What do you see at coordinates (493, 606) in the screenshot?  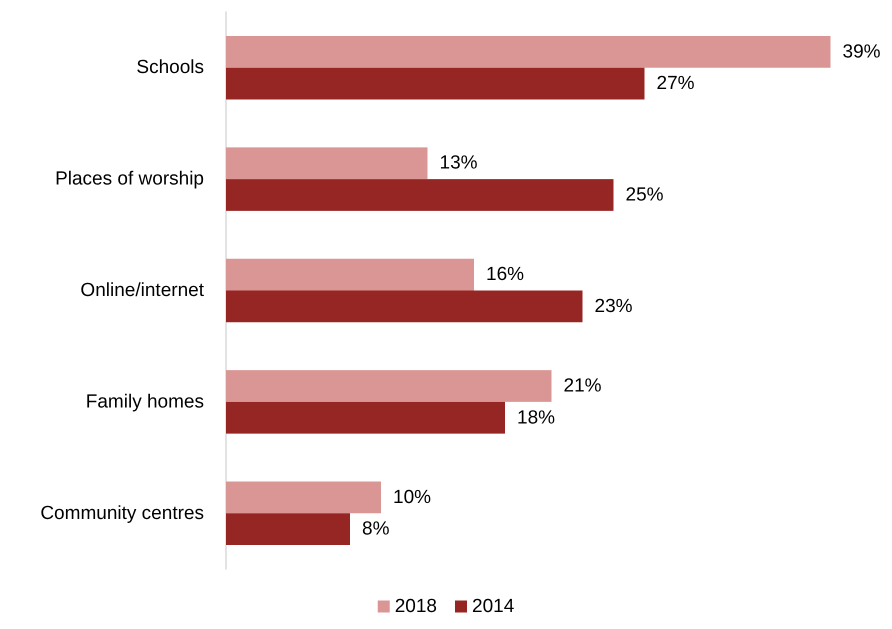 I see `legend-label: 2014` at bounding box center [493, 606].